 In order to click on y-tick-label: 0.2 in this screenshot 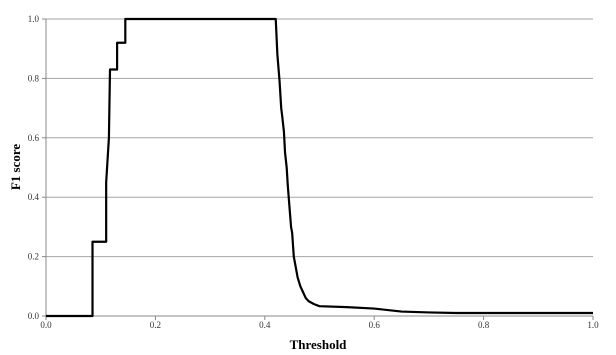, I will do `click(33, 257)`.